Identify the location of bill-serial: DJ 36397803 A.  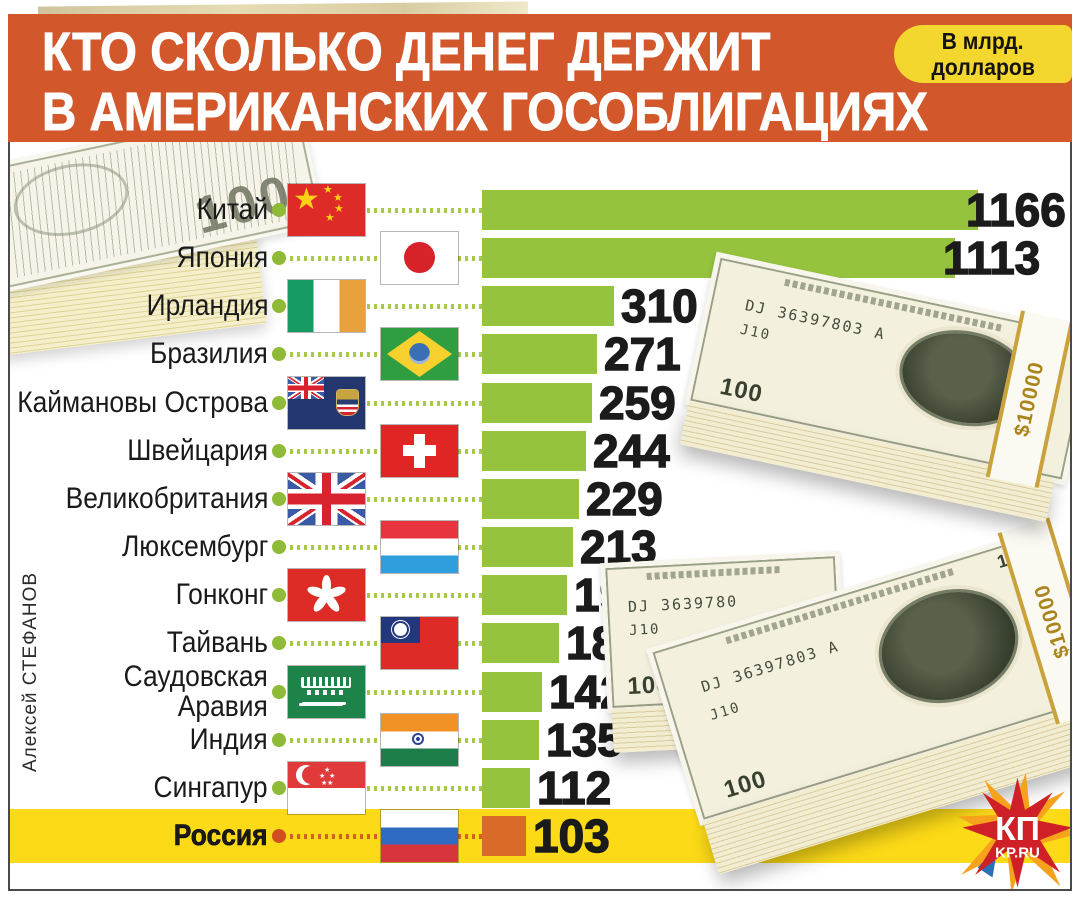
(770, 666).